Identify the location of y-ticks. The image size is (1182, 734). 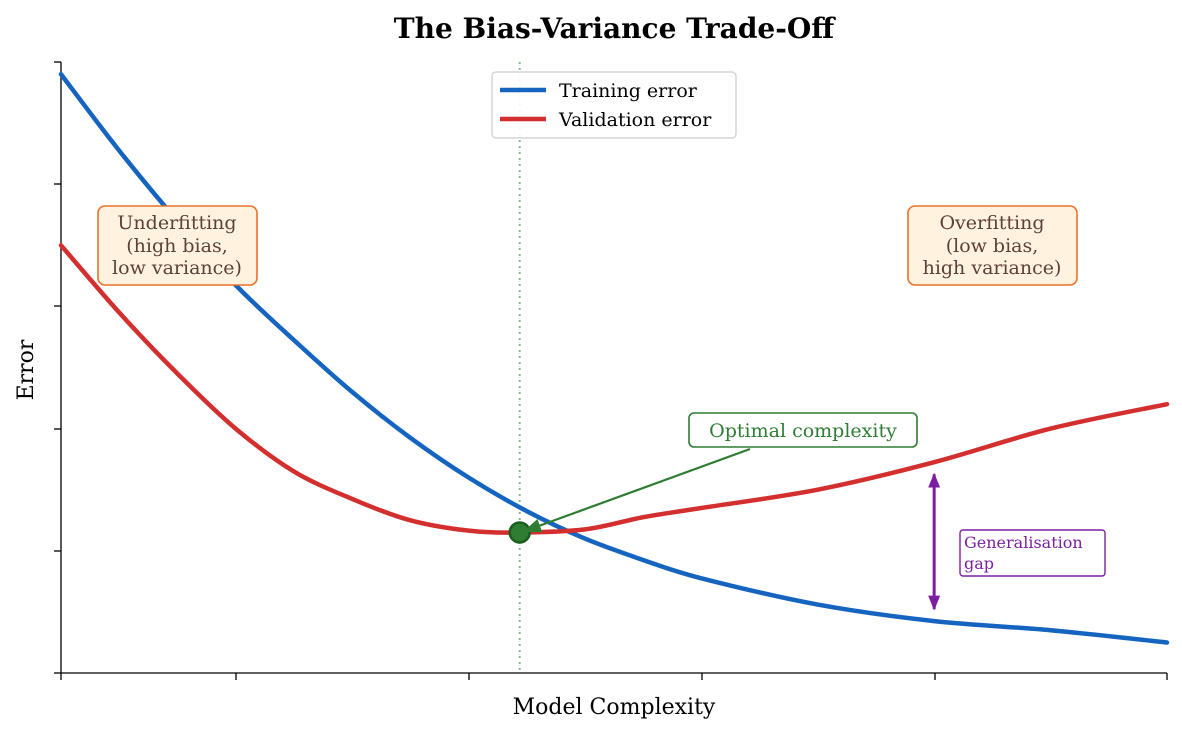
(57, 367).